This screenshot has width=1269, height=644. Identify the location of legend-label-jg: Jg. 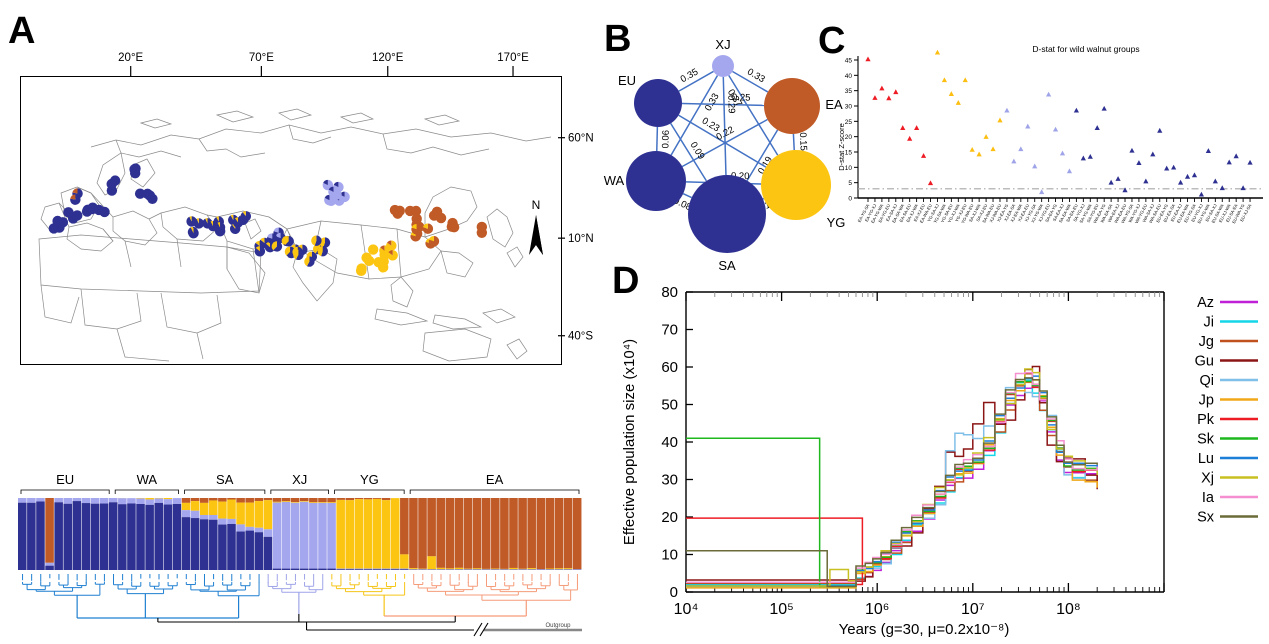
(1206, 342).